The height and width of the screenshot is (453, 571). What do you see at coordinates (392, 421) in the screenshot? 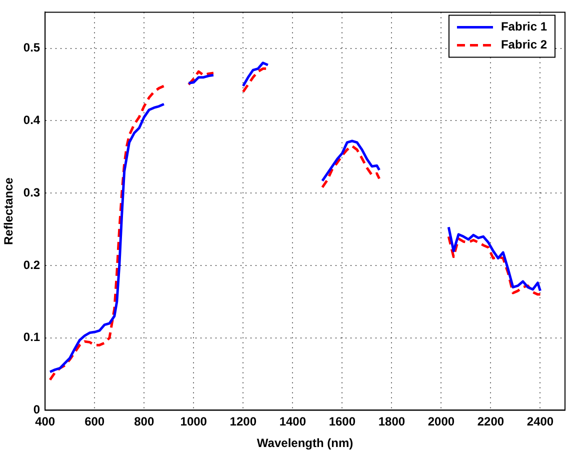
I see `x-tick-label: 1800` at bounding box center [392, 421].